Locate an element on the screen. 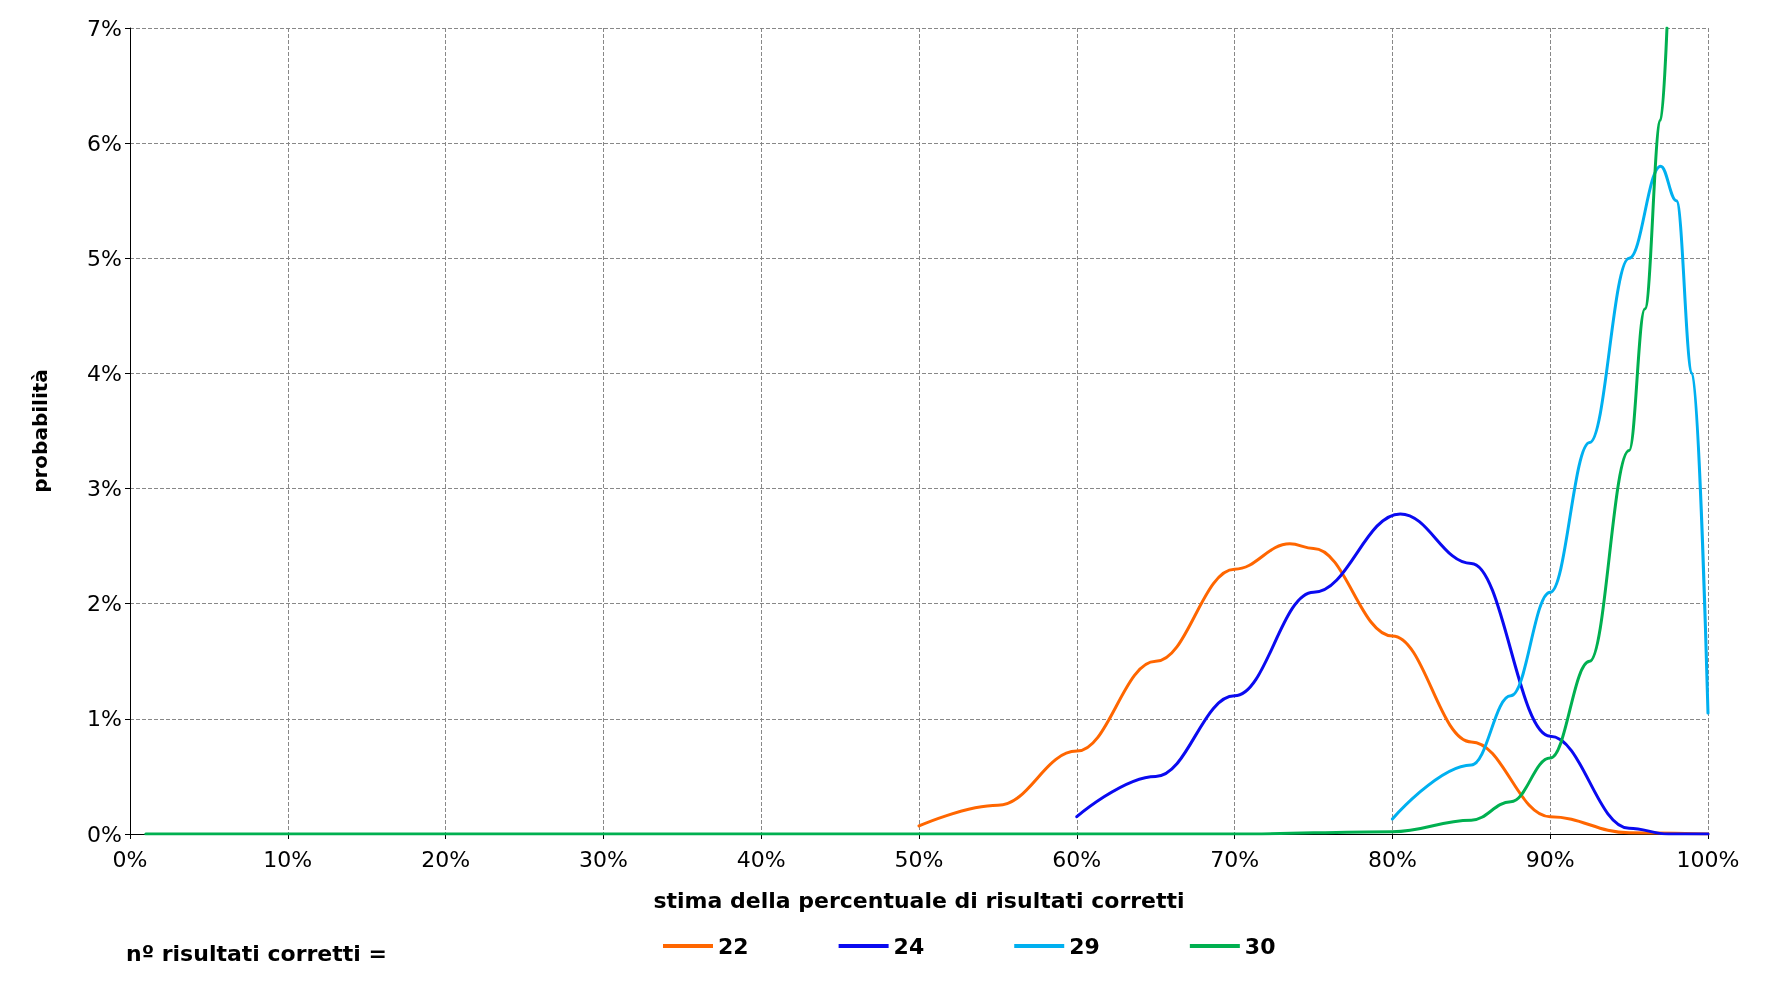  y-tick-label: 0% is located at coordinates (104, 834).